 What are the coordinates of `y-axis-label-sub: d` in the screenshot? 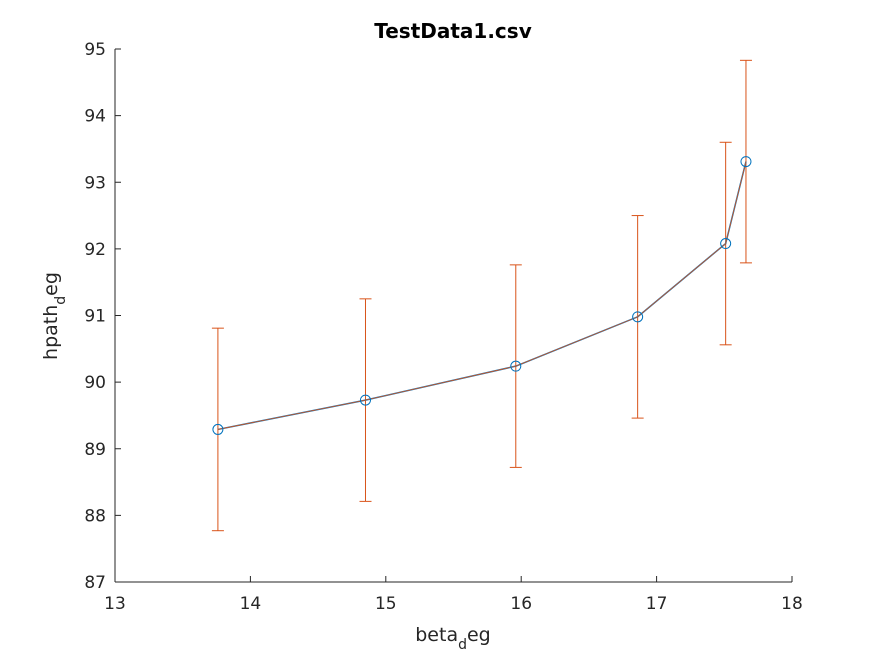 It's located at (61, 300).